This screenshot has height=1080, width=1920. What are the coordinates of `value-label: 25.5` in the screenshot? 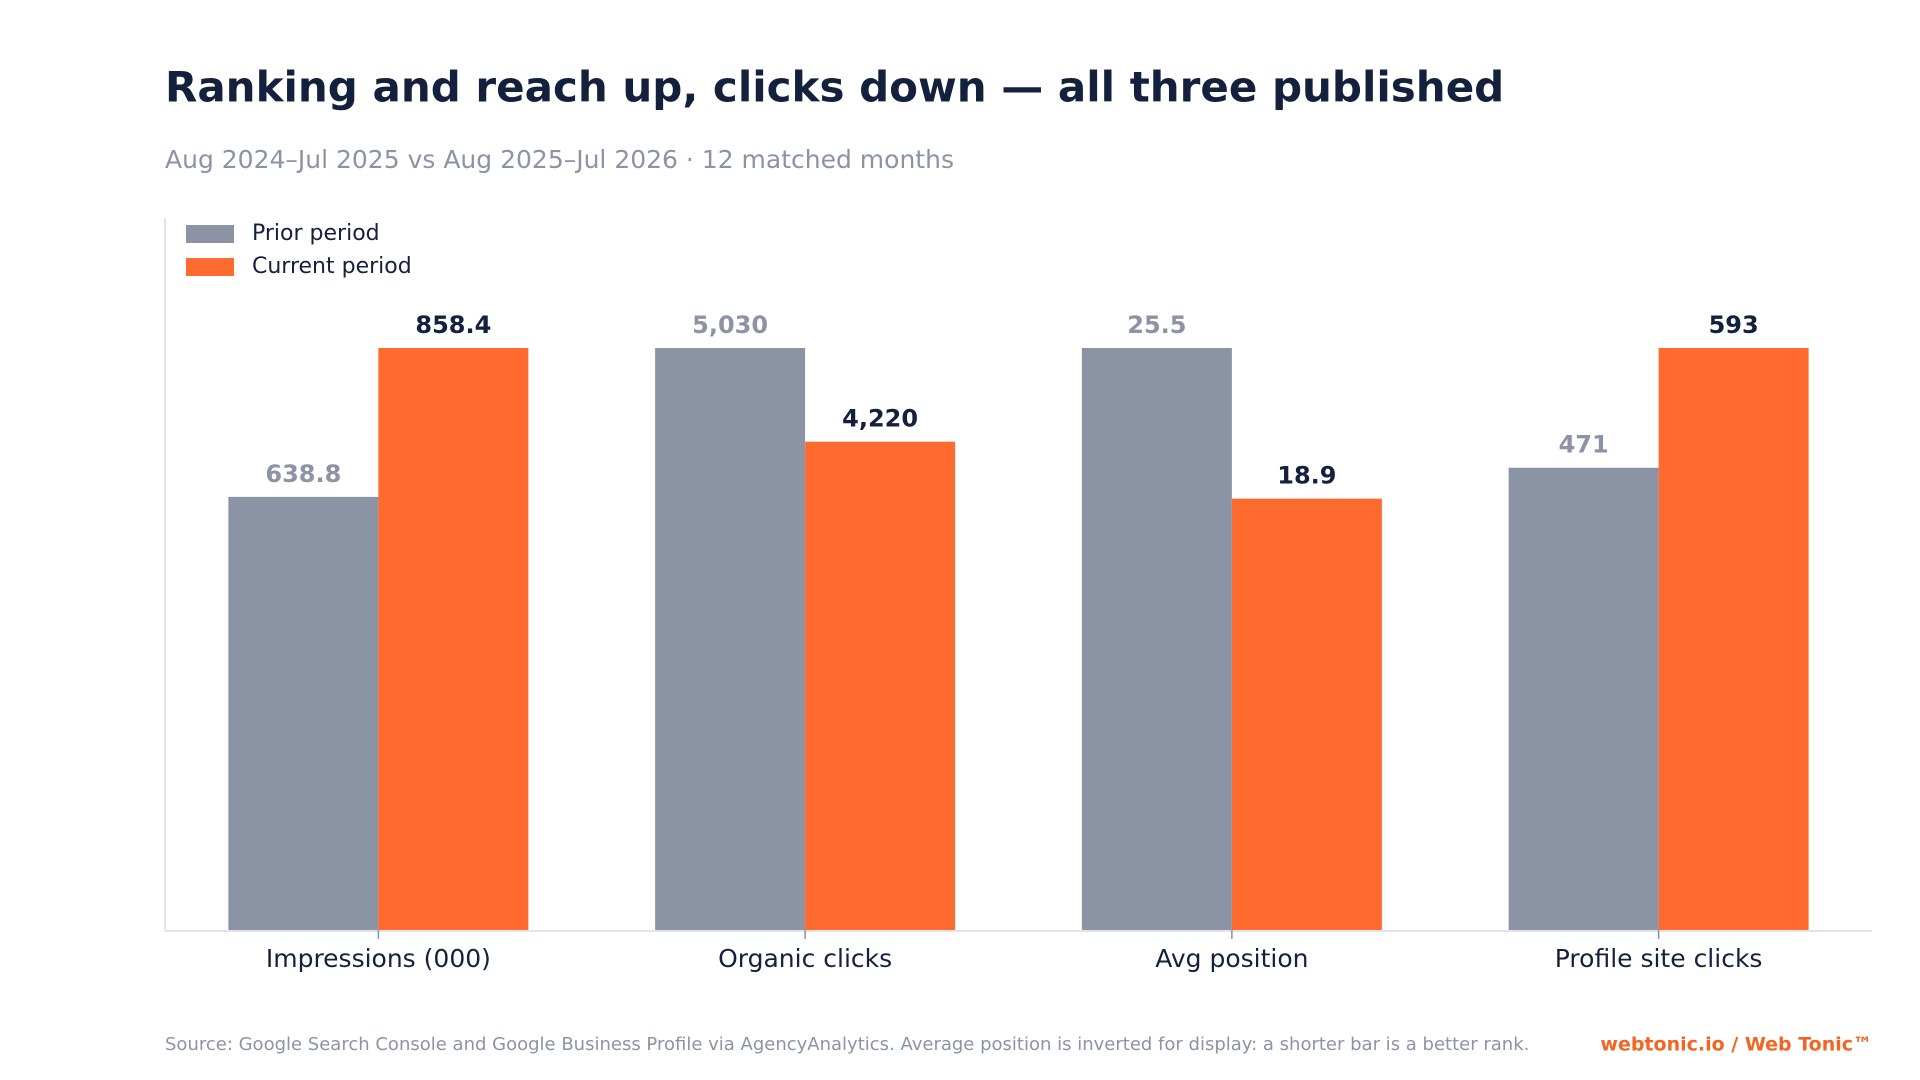 It's located at (1156, 325).